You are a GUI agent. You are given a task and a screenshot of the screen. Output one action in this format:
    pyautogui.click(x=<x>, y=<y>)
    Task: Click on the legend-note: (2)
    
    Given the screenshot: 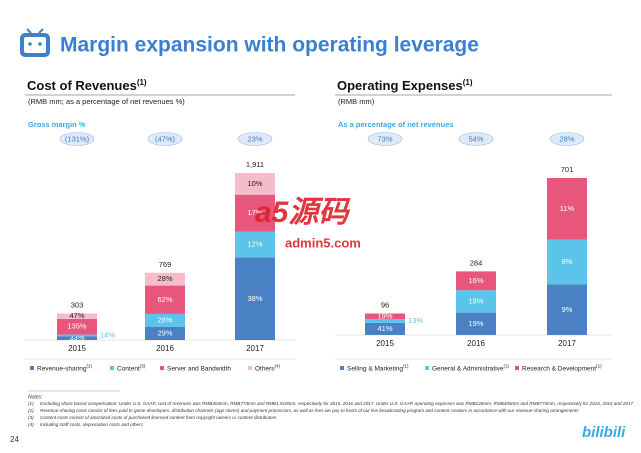 What is the action you would take?
    pyautogui.click(x=90, y=366)
    